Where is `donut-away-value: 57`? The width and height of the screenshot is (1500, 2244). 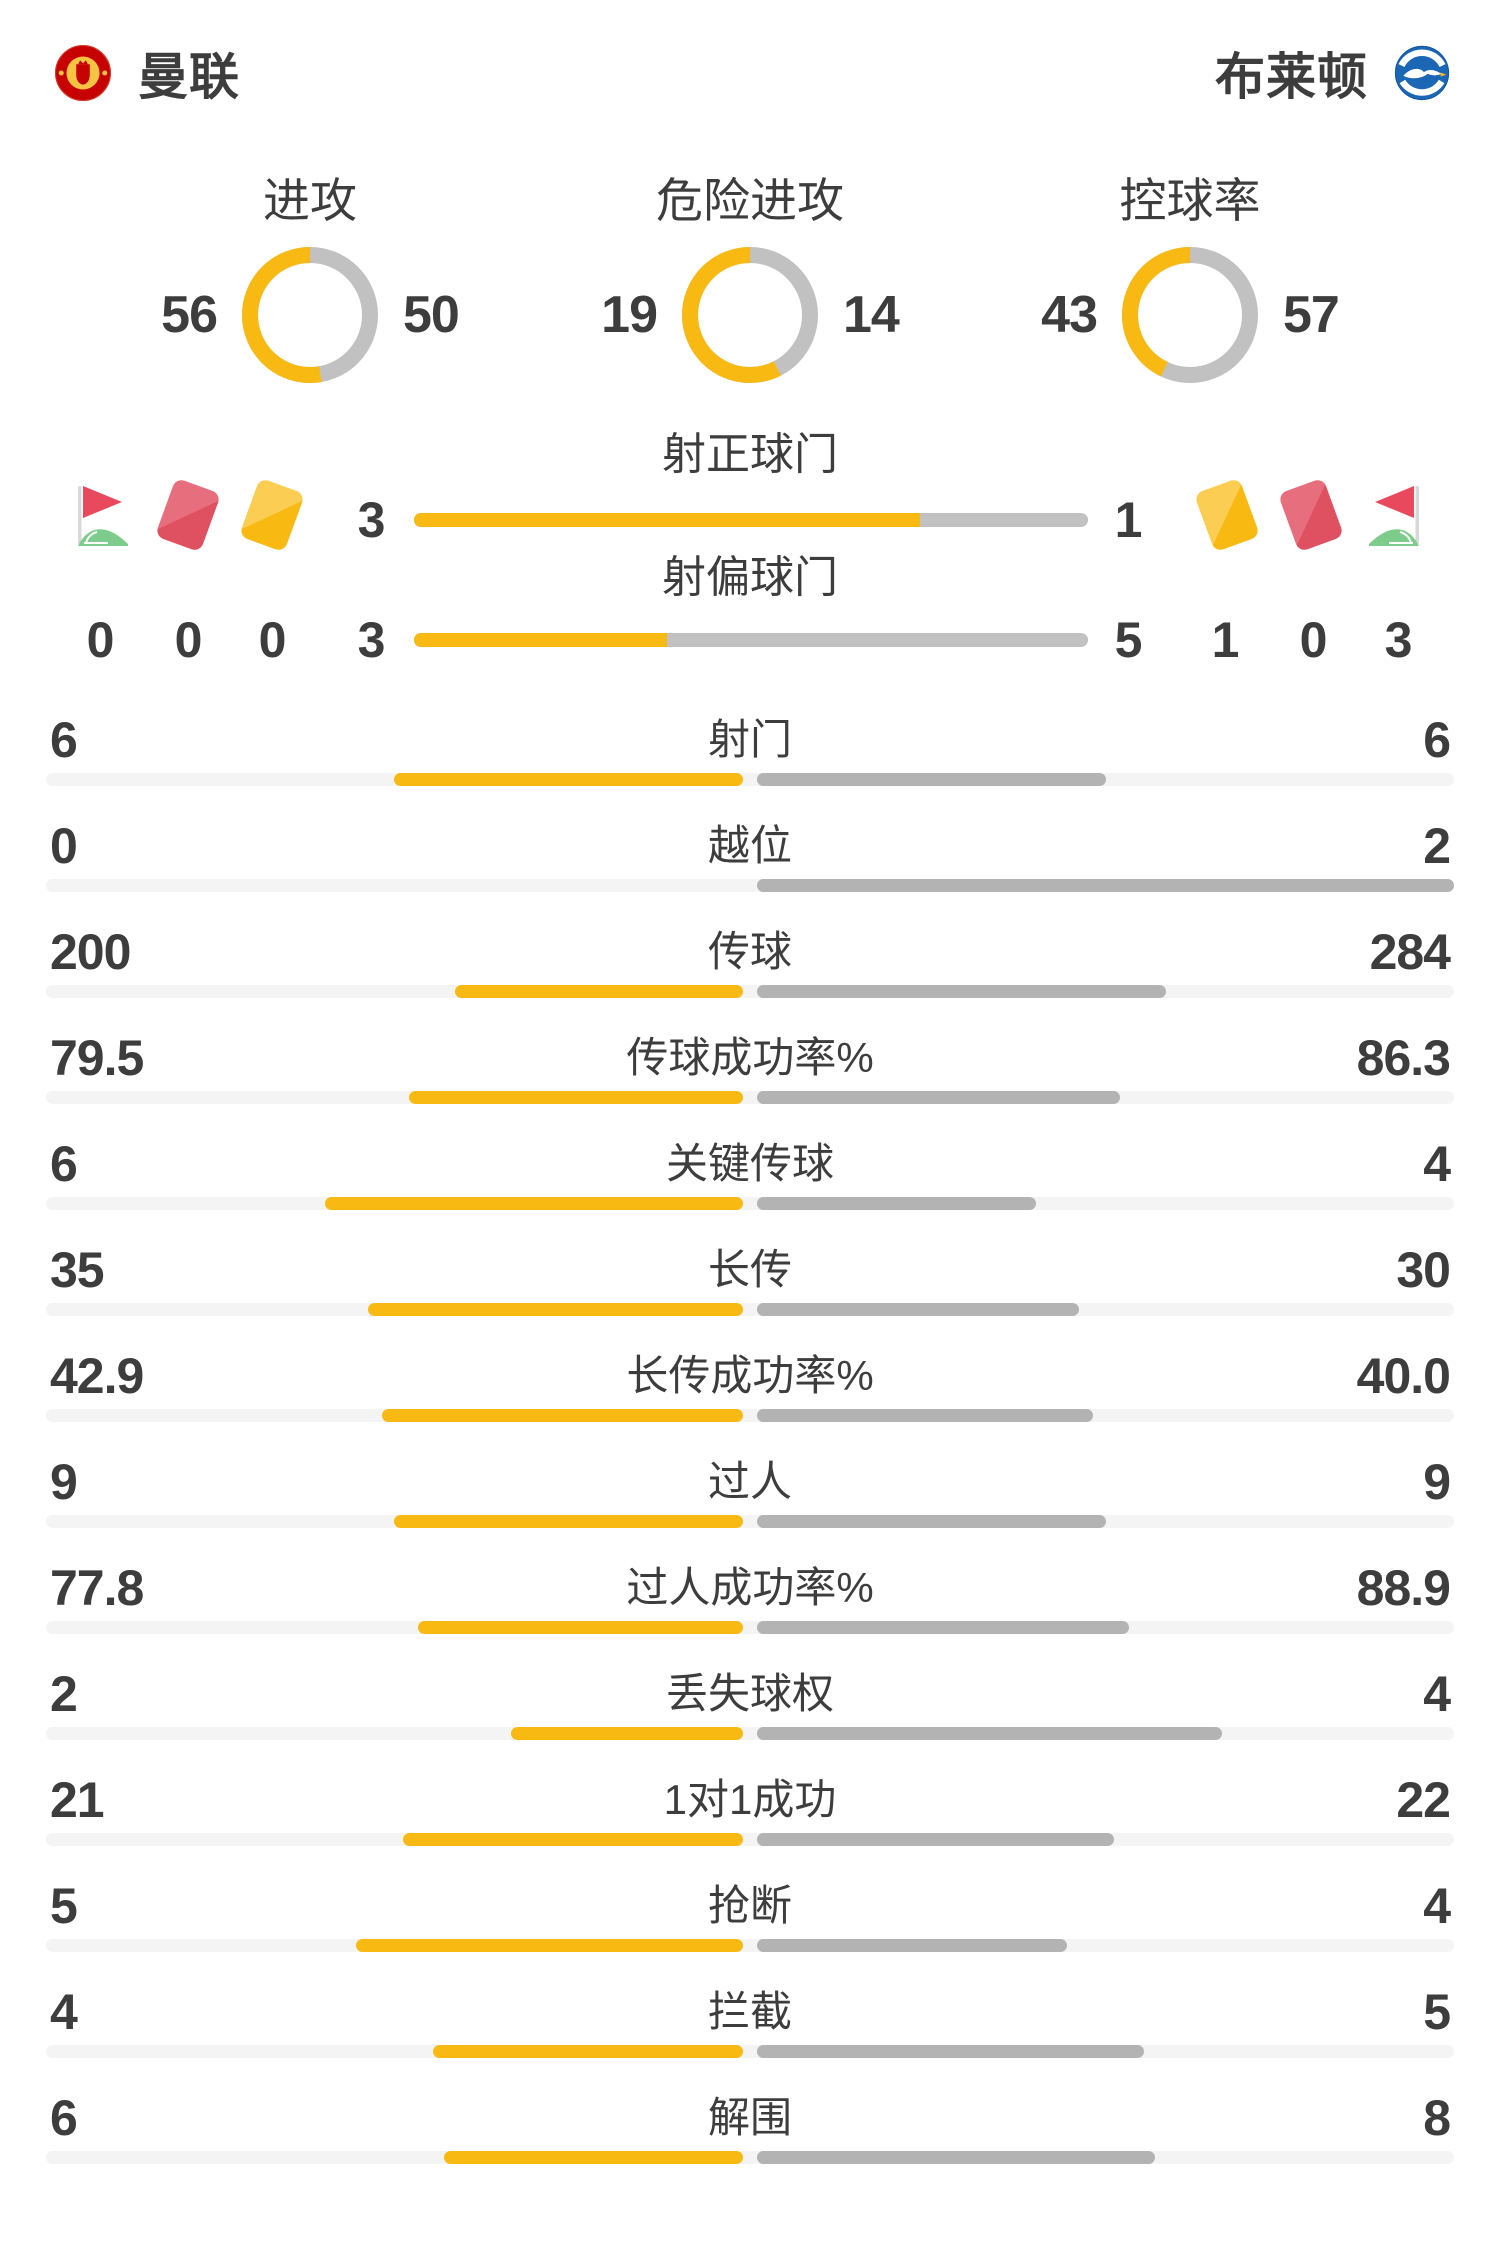
donut-away-value: 57 is located at coordinates (1311, 315).